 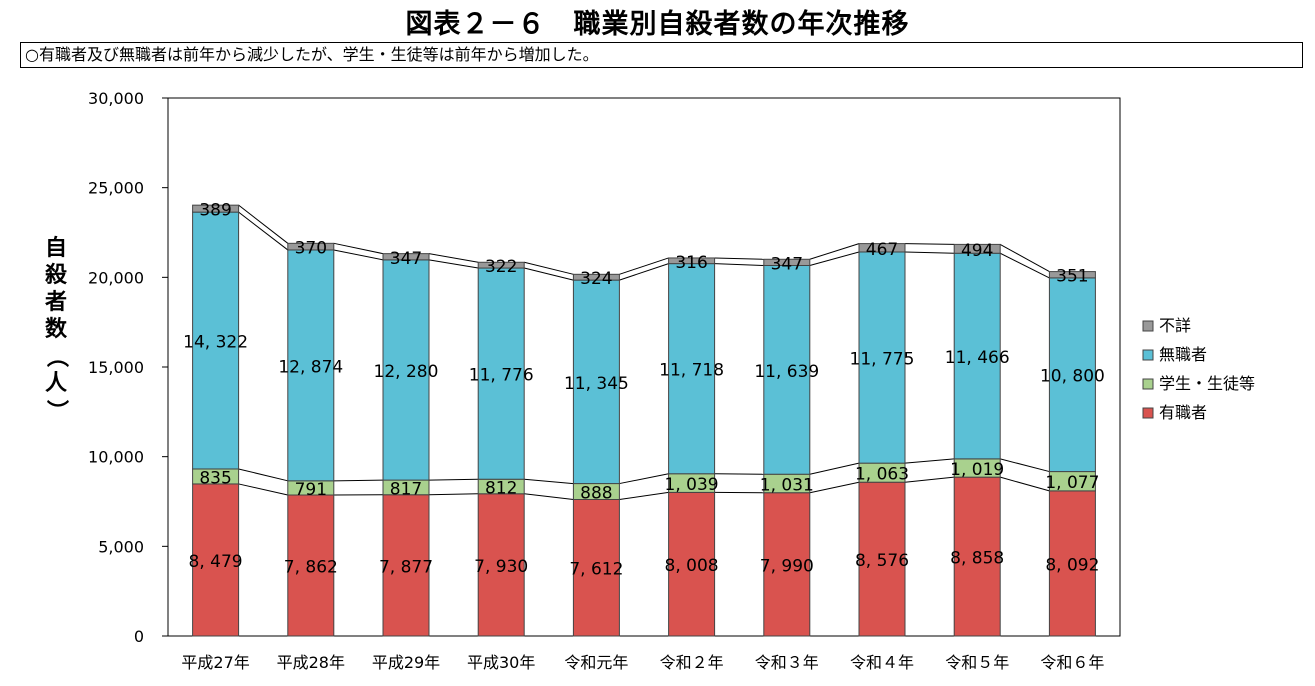 I want to click on y-tick-label: 5,000, so click(x=121, y=546).